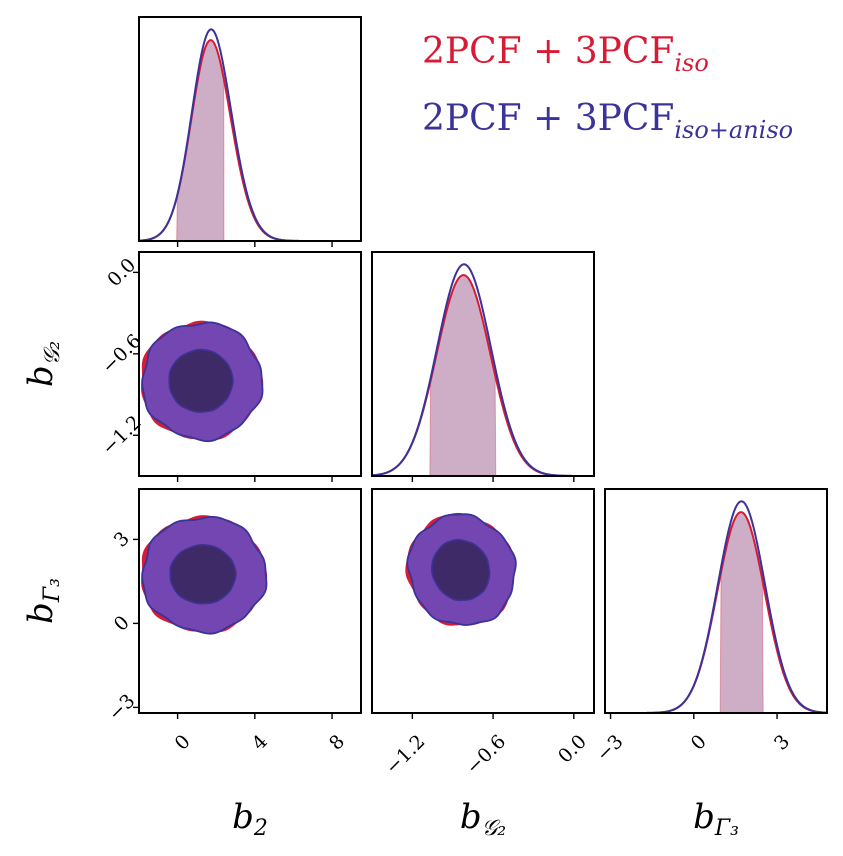  Describe the element at coordinates (250, 819) in the screenshot. I see `xlabel-b2: b2` at that location.